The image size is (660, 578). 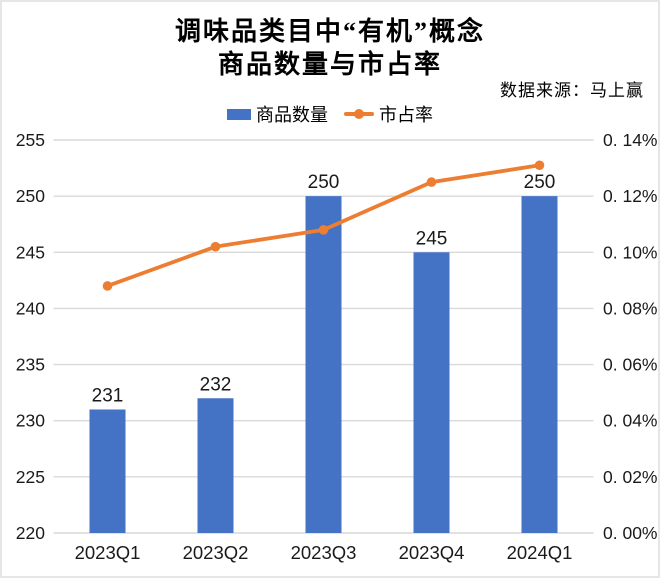 I want to click on legend-line-label: 市占率, so click(x=406, y=115).